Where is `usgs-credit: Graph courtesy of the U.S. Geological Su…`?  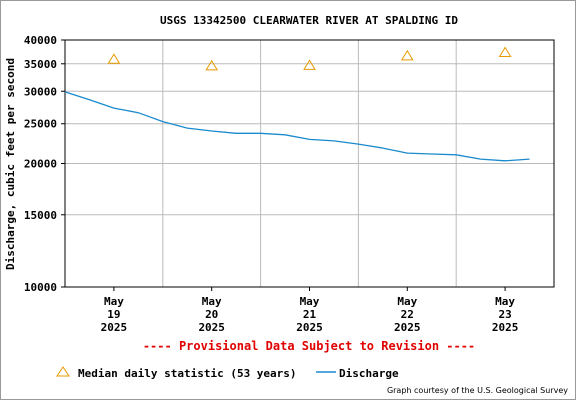
usgs-credit: Graph courtesy of the U.S. Geological Su… is located at coordinates (477, 390).